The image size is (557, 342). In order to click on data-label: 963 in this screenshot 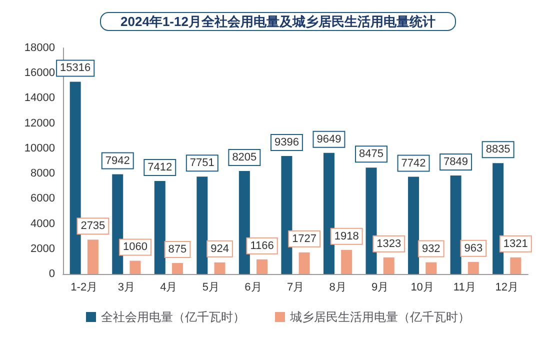, I will do `click(473, 248)`.